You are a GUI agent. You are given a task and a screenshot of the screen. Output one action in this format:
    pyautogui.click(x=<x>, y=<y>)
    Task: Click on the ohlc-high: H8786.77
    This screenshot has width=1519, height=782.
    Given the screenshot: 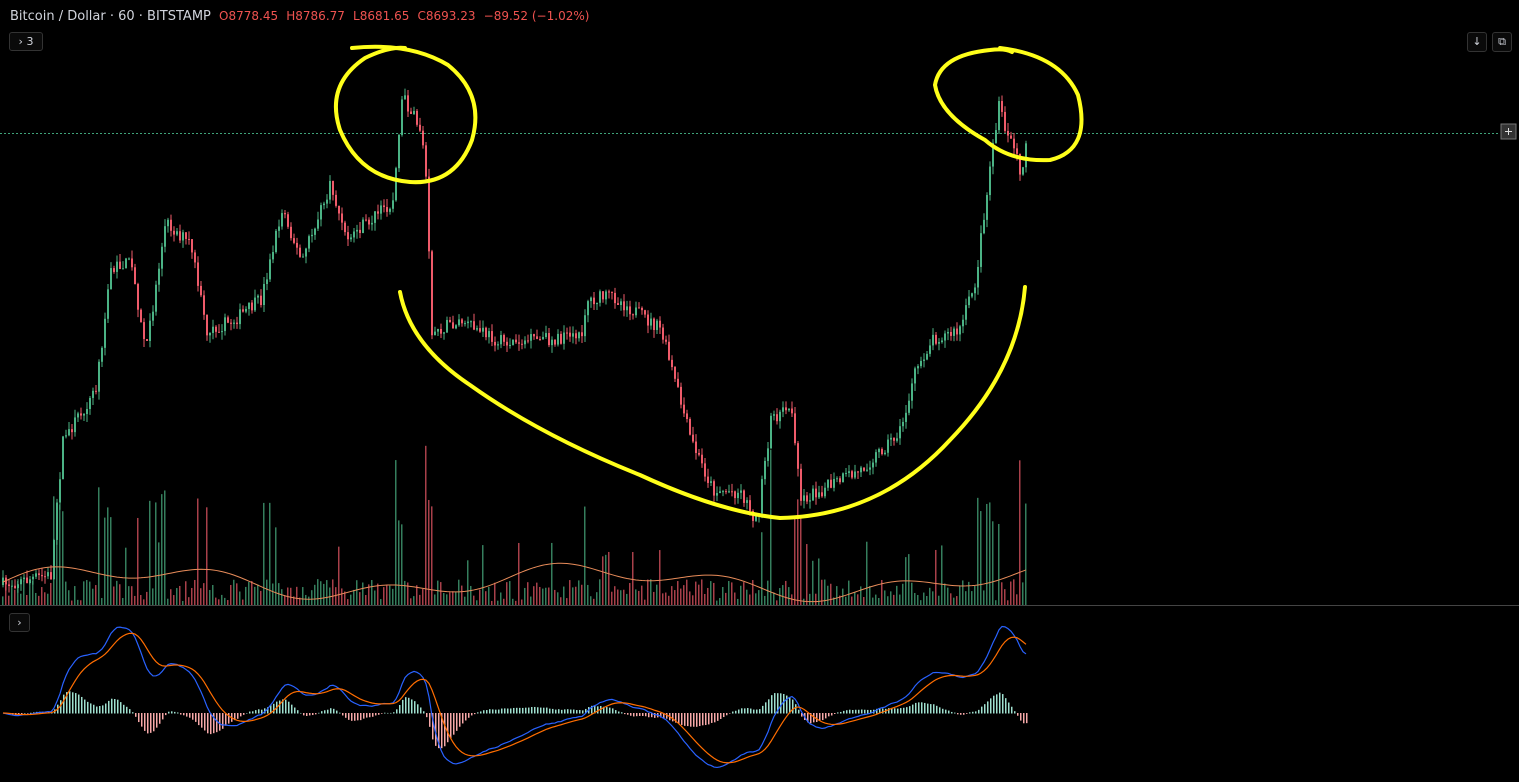 What is the action you would take?
    pyautogui.click(x=315, y=16)
    